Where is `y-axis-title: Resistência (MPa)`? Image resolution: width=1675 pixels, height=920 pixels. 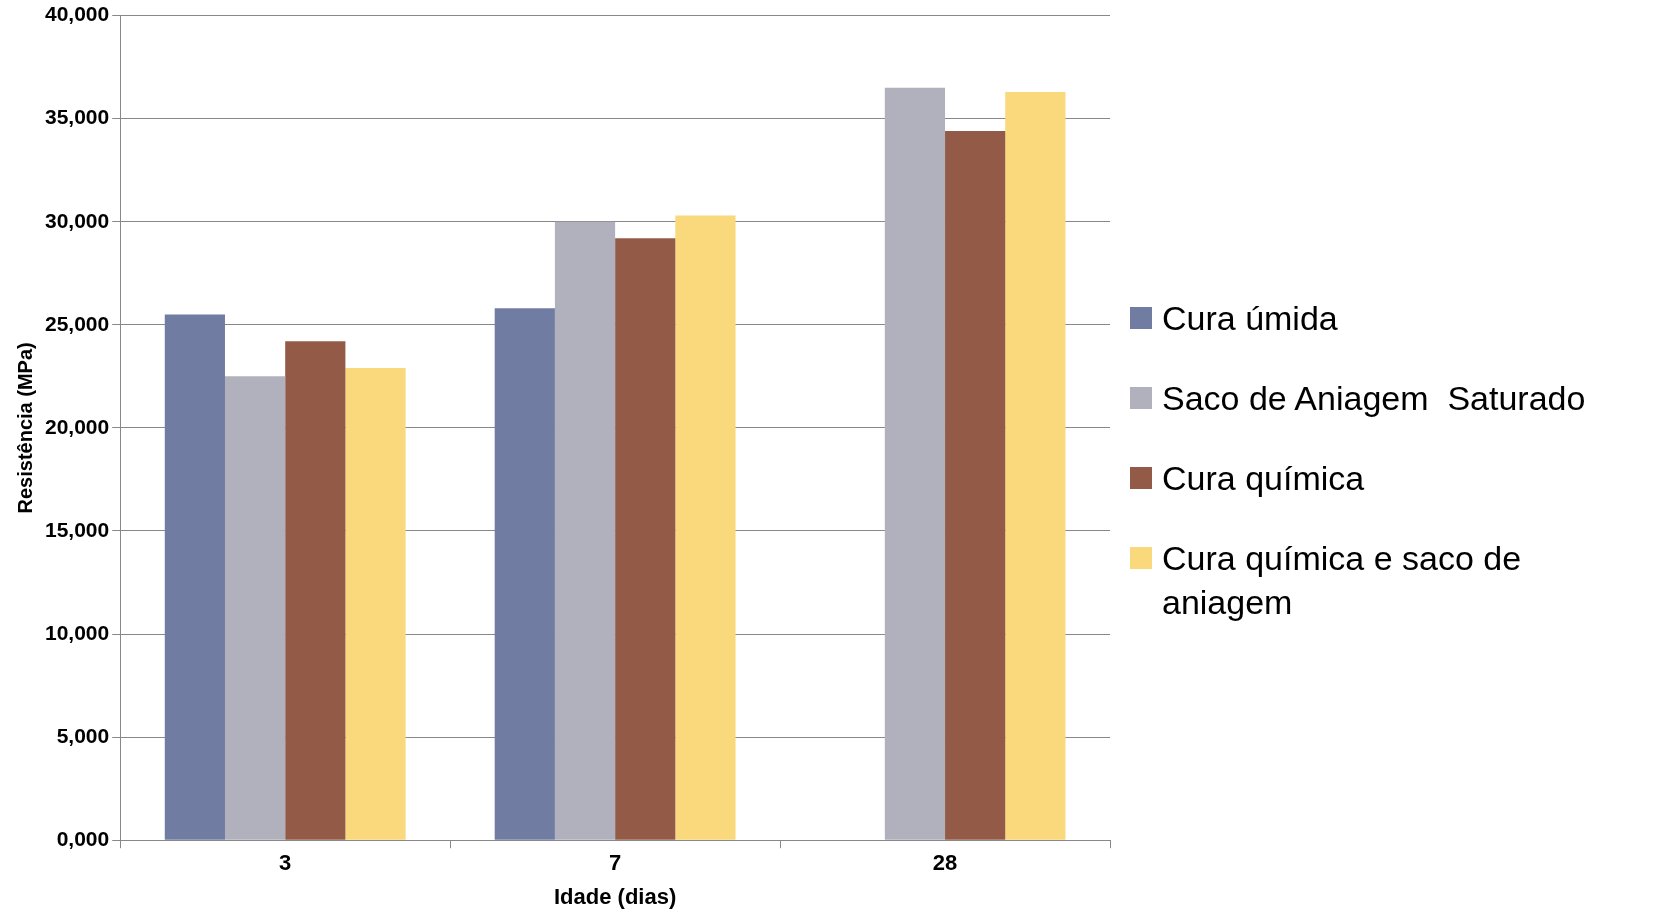
y-axis-title: Resistência (MPa) is located at coordinates (24, 428).